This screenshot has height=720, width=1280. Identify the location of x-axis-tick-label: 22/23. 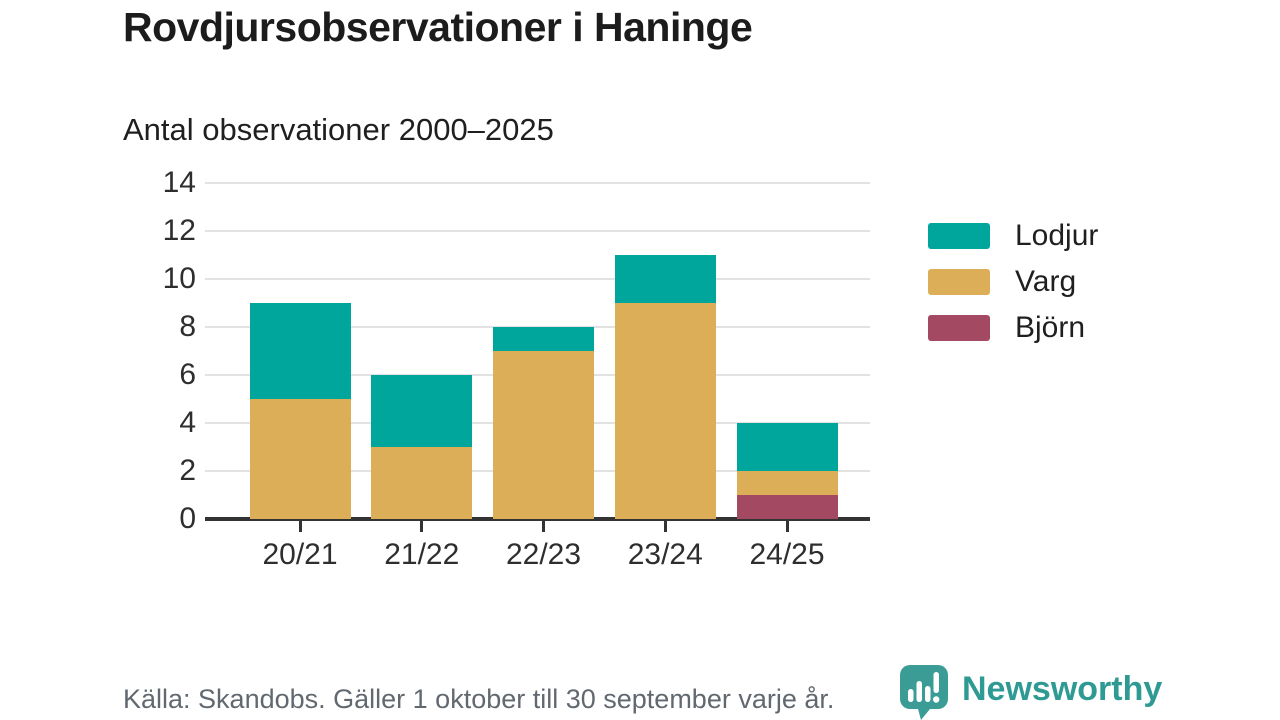
(543, 554).